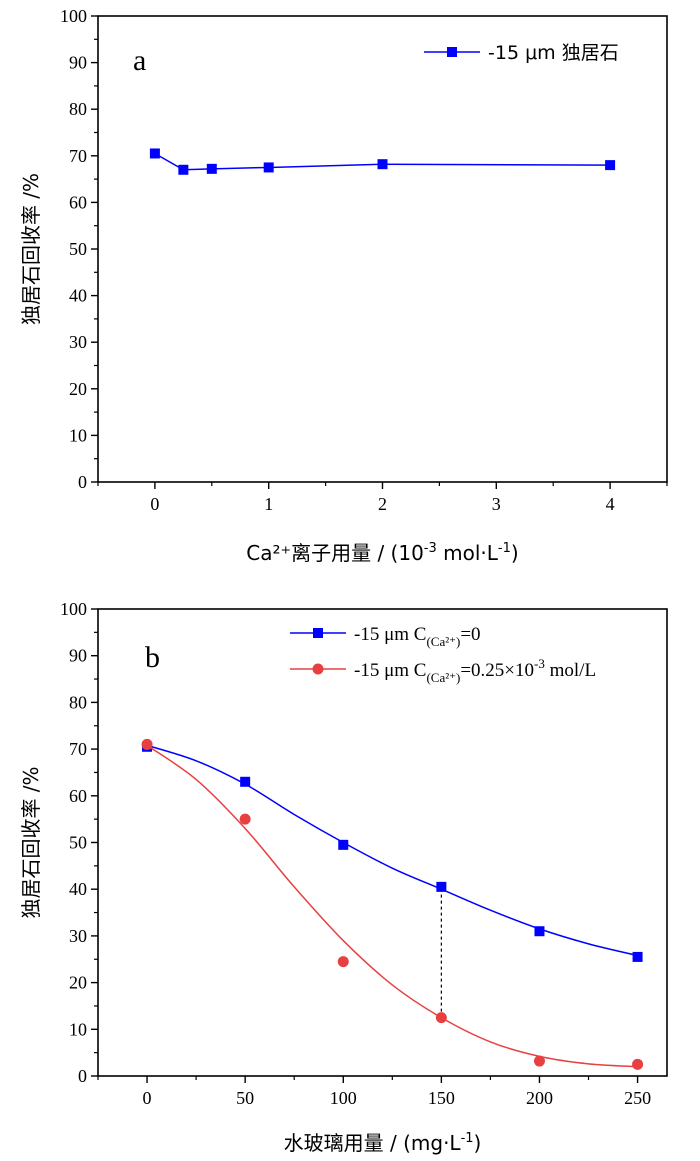 This screenshot has width=700, height=1161. What do you see at coordinates (392, 850) in the screenshot?
I see `series-line` at bounding box center [392, 850].